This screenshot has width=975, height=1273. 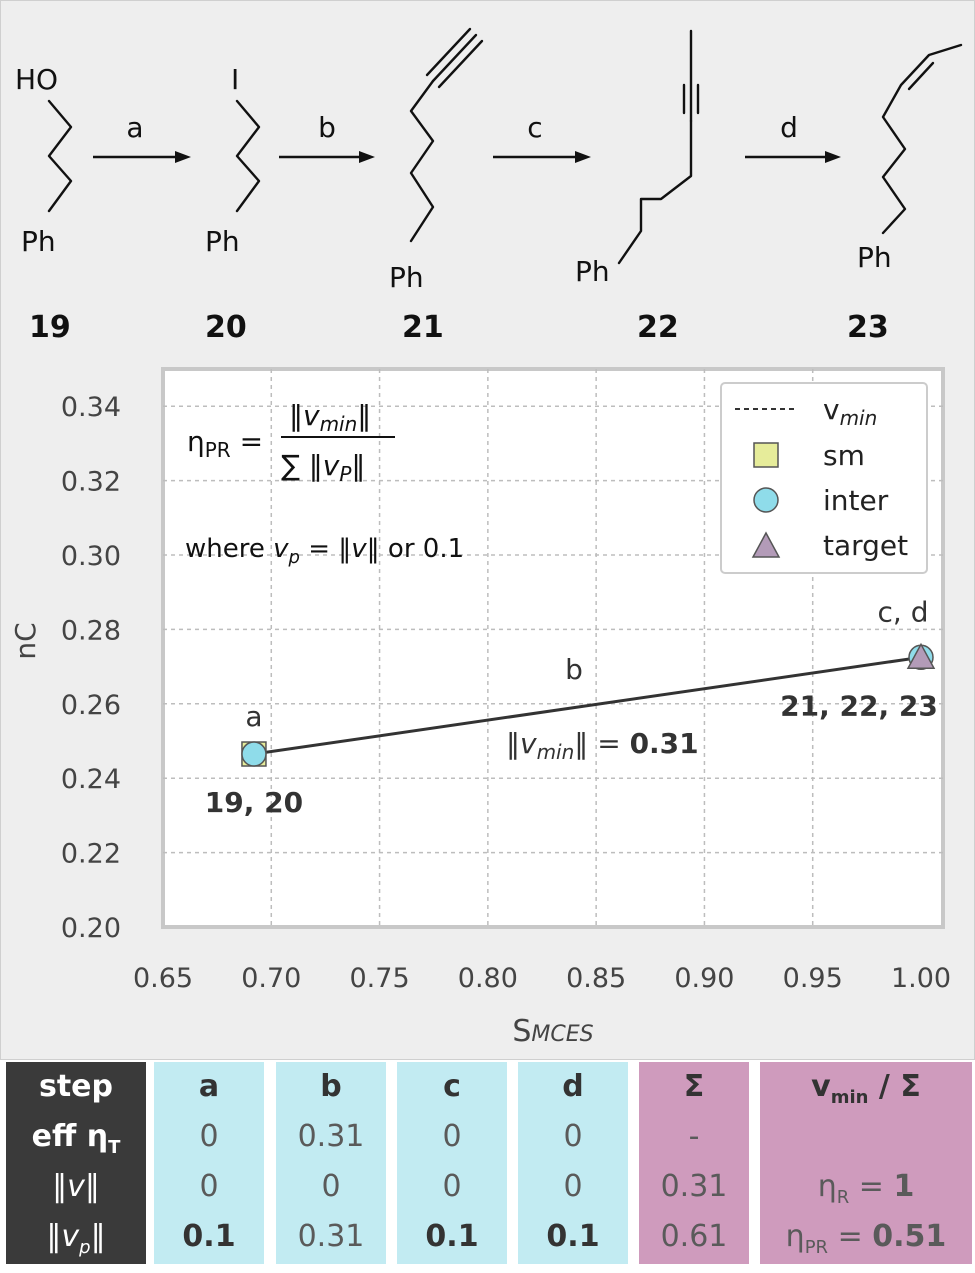 What do you see at coordinates (91, 407) in the screenshot?
I see `y-tick-0.34: 0.34` at bounding box center [91, 407].